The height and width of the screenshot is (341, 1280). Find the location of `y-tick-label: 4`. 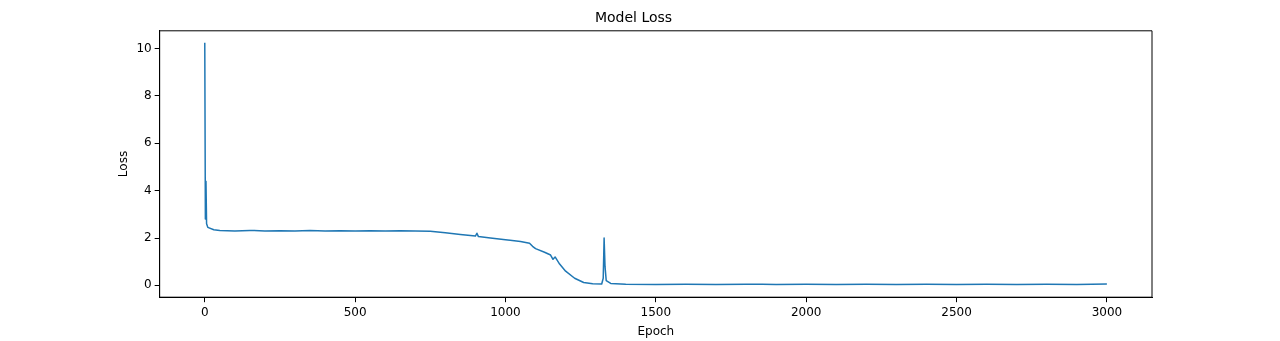

y-tick-label: 4 is located at coordinates (148, 189).